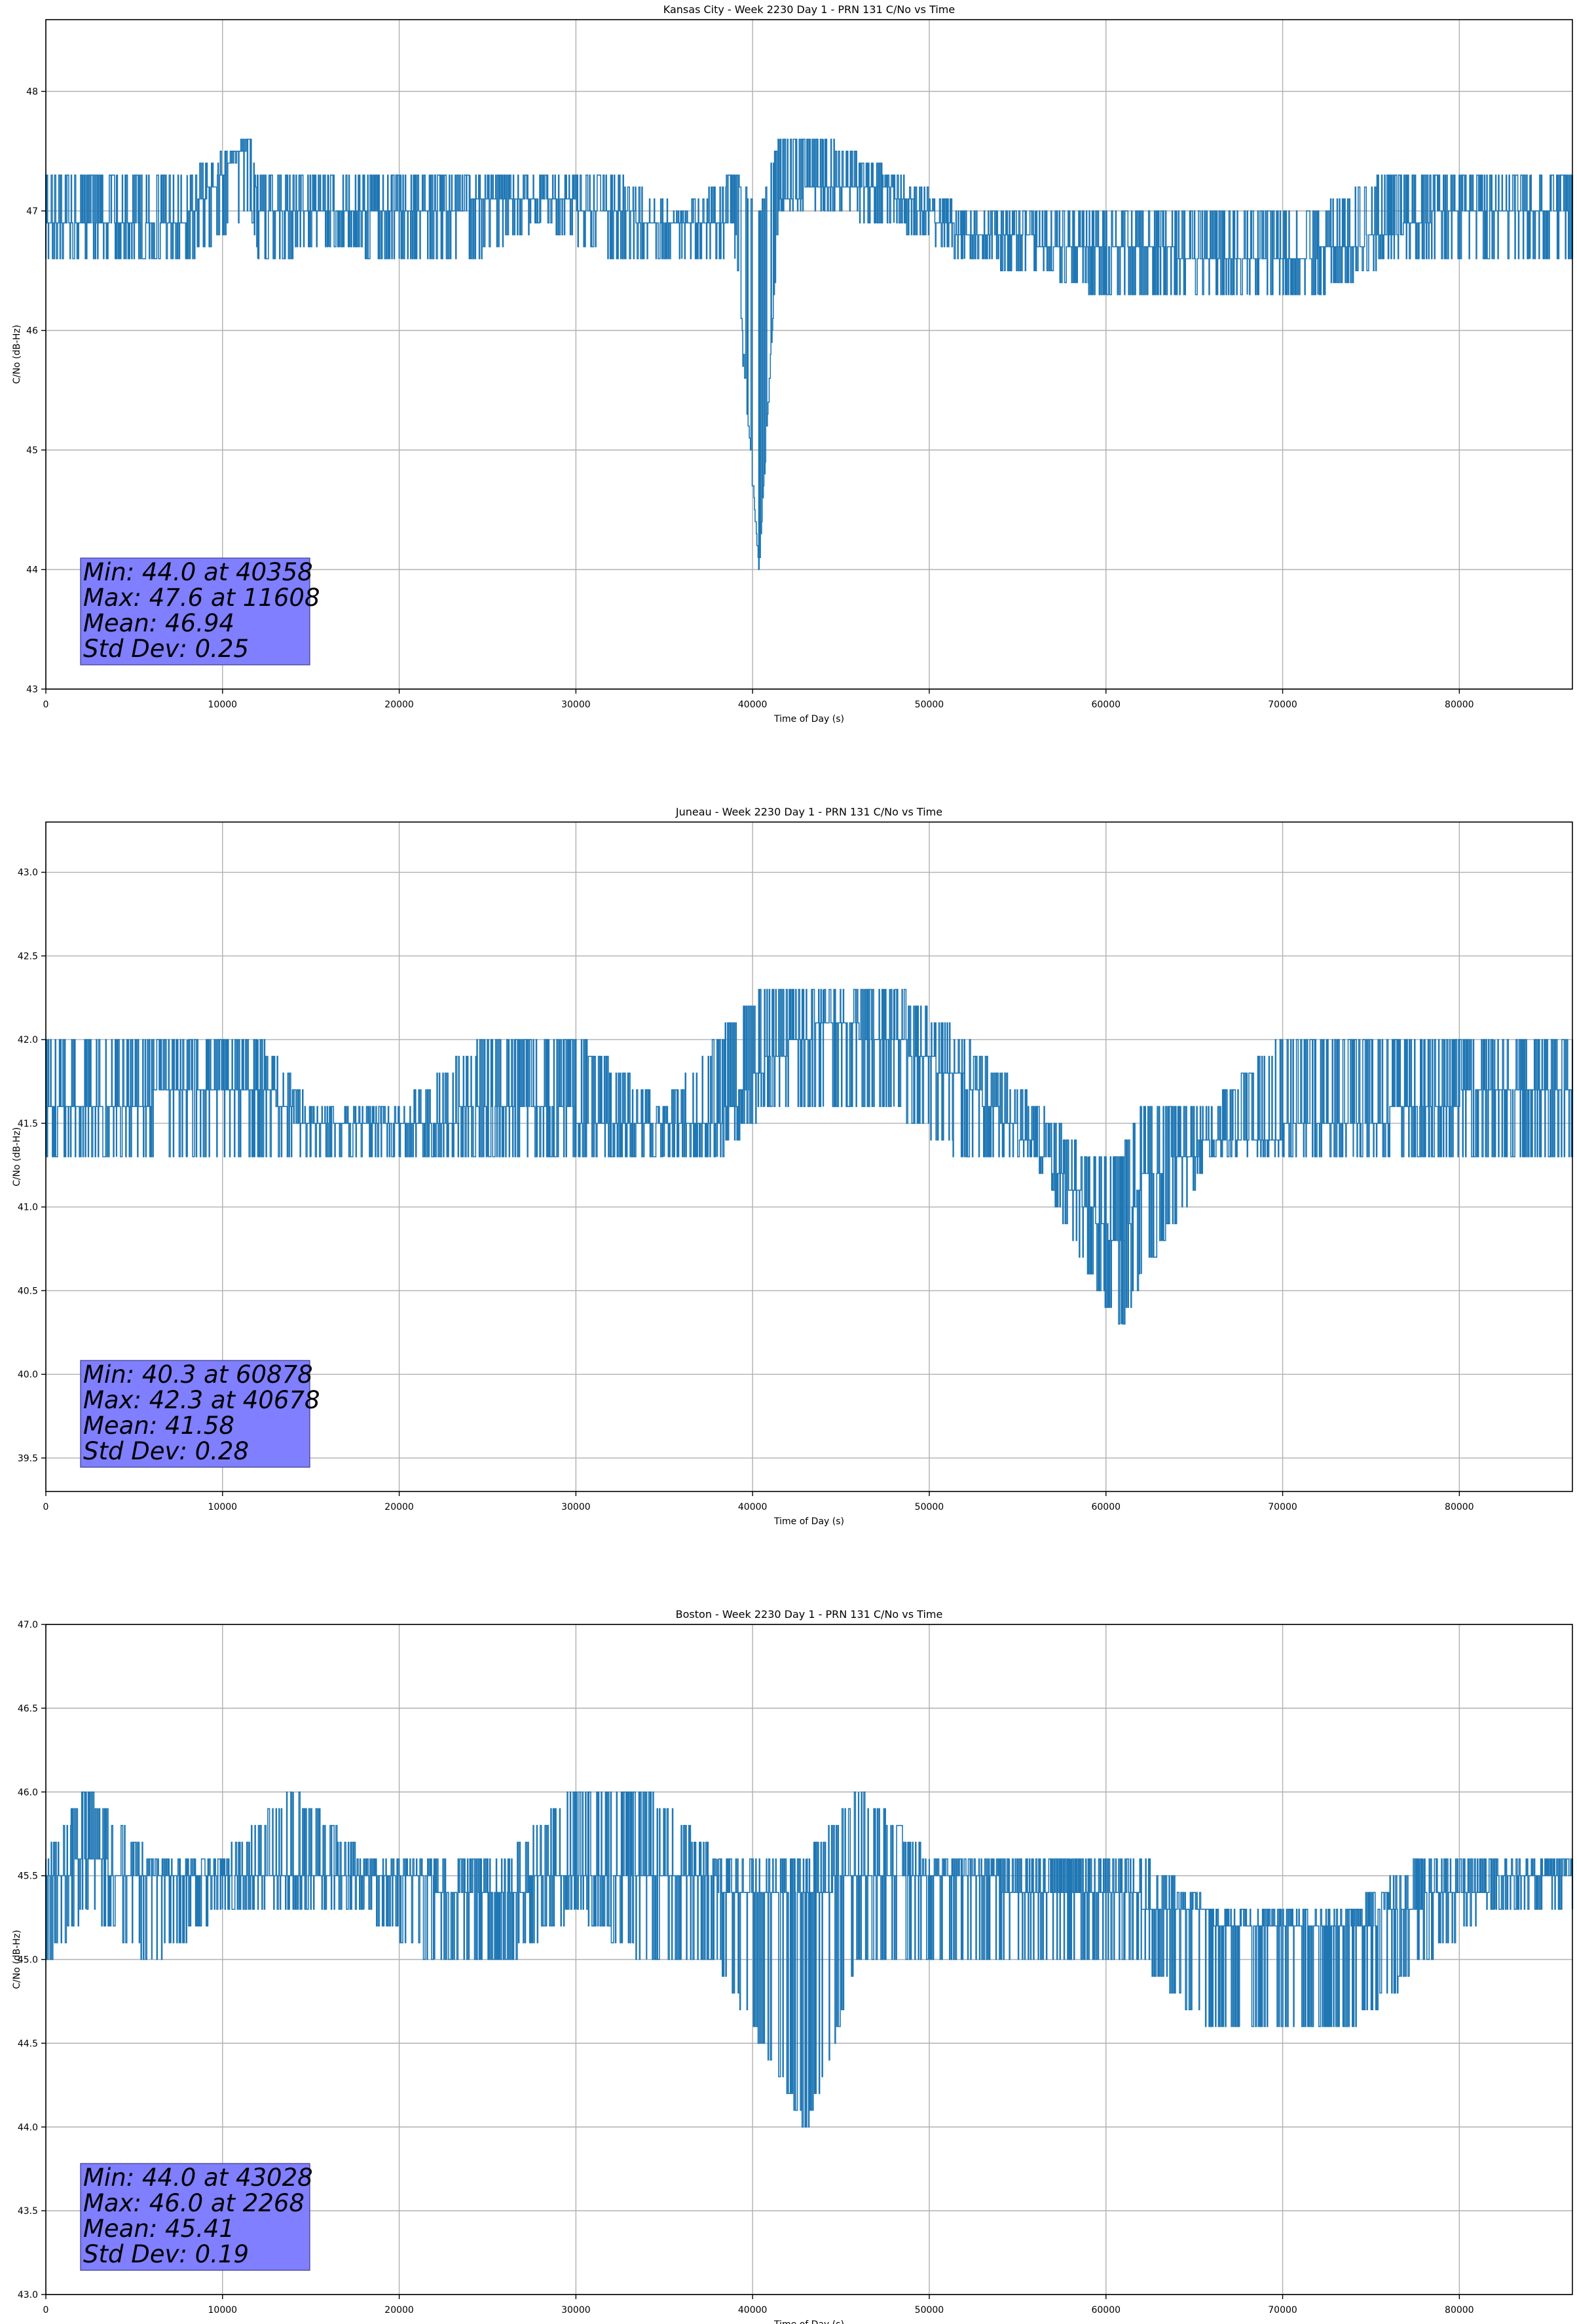 Image resolution: width=1577 pixels, height=2324 pixels. Describe the element at coordinates (158, 623) in the screenshot. I see `stats-line: Mean: 46.94` at that location.